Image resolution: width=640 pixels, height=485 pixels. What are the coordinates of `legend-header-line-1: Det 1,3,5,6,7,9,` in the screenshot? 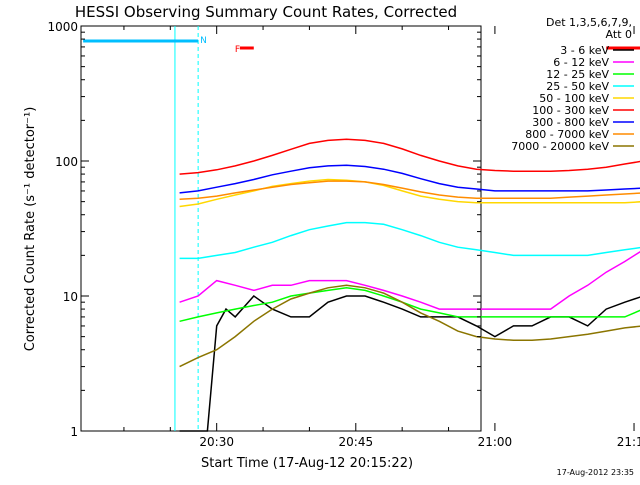 It's located at (589, 22).